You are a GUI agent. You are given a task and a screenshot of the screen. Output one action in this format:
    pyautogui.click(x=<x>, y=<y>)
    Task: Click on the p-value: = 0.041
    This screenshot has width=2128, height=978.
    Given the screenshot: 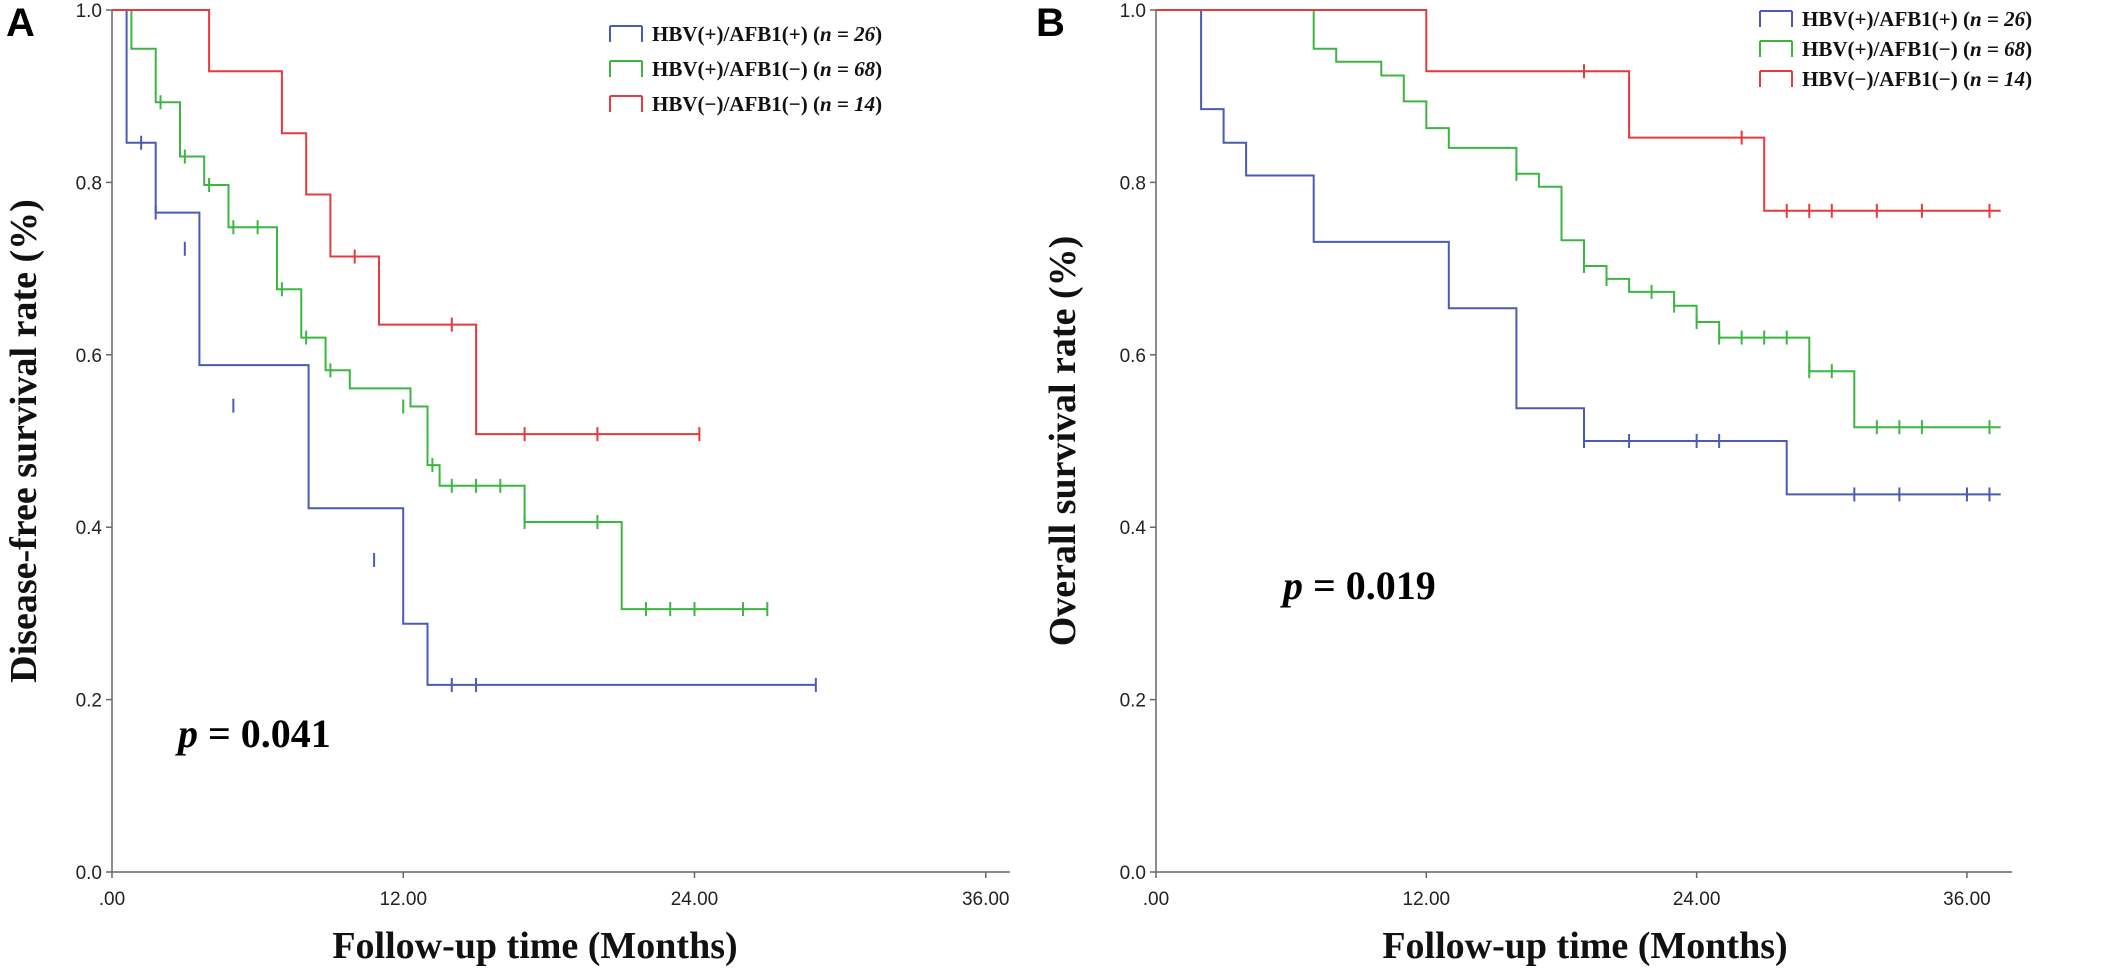 What is the action you would take?
    pyautogui.click(x=264, y=733)
    